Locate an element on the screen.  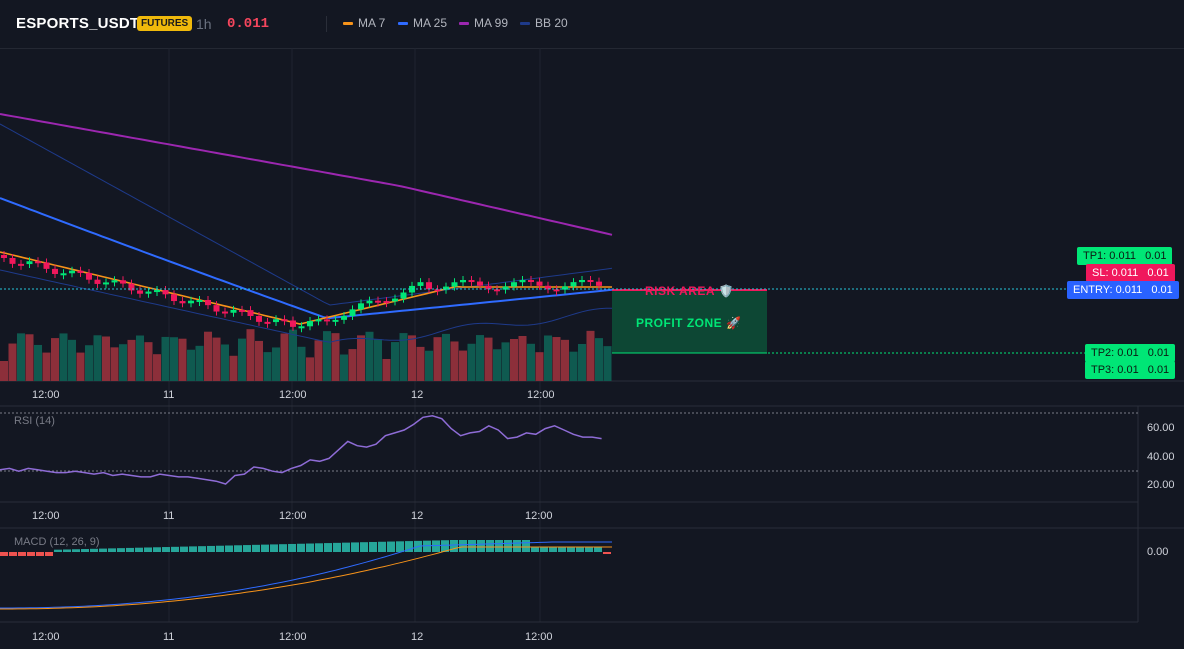
legend-ma25: MA 25 is located at coordinates (422, 23).